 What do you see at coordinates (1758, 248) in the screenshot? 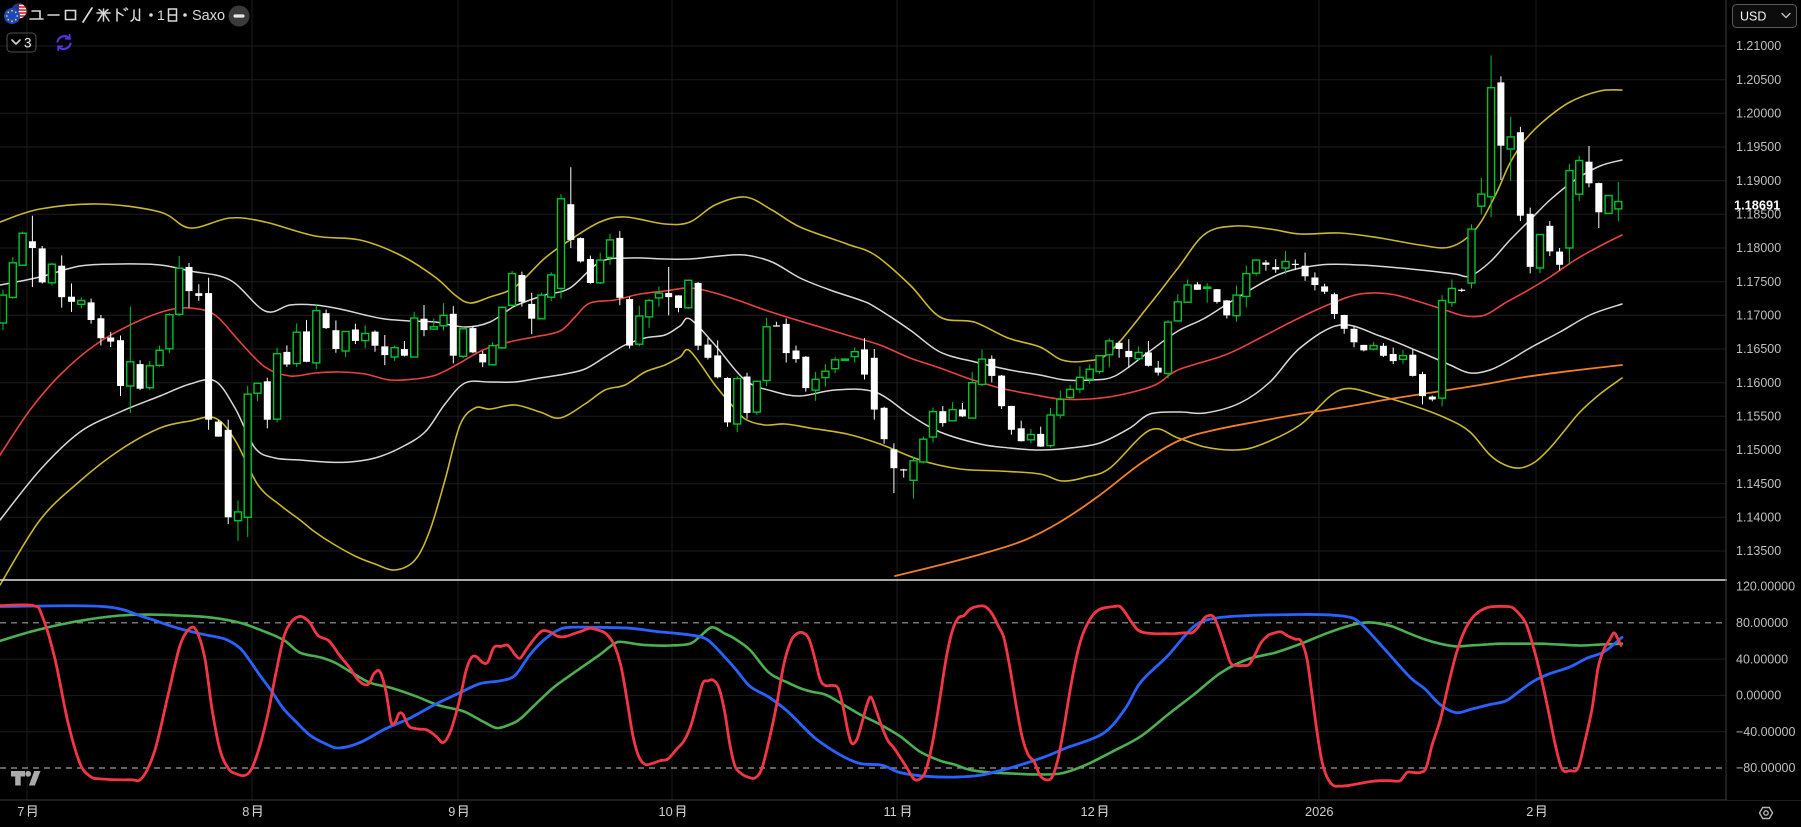
I see `svg-text: 1.18000` at bounding box center [1758, 248].